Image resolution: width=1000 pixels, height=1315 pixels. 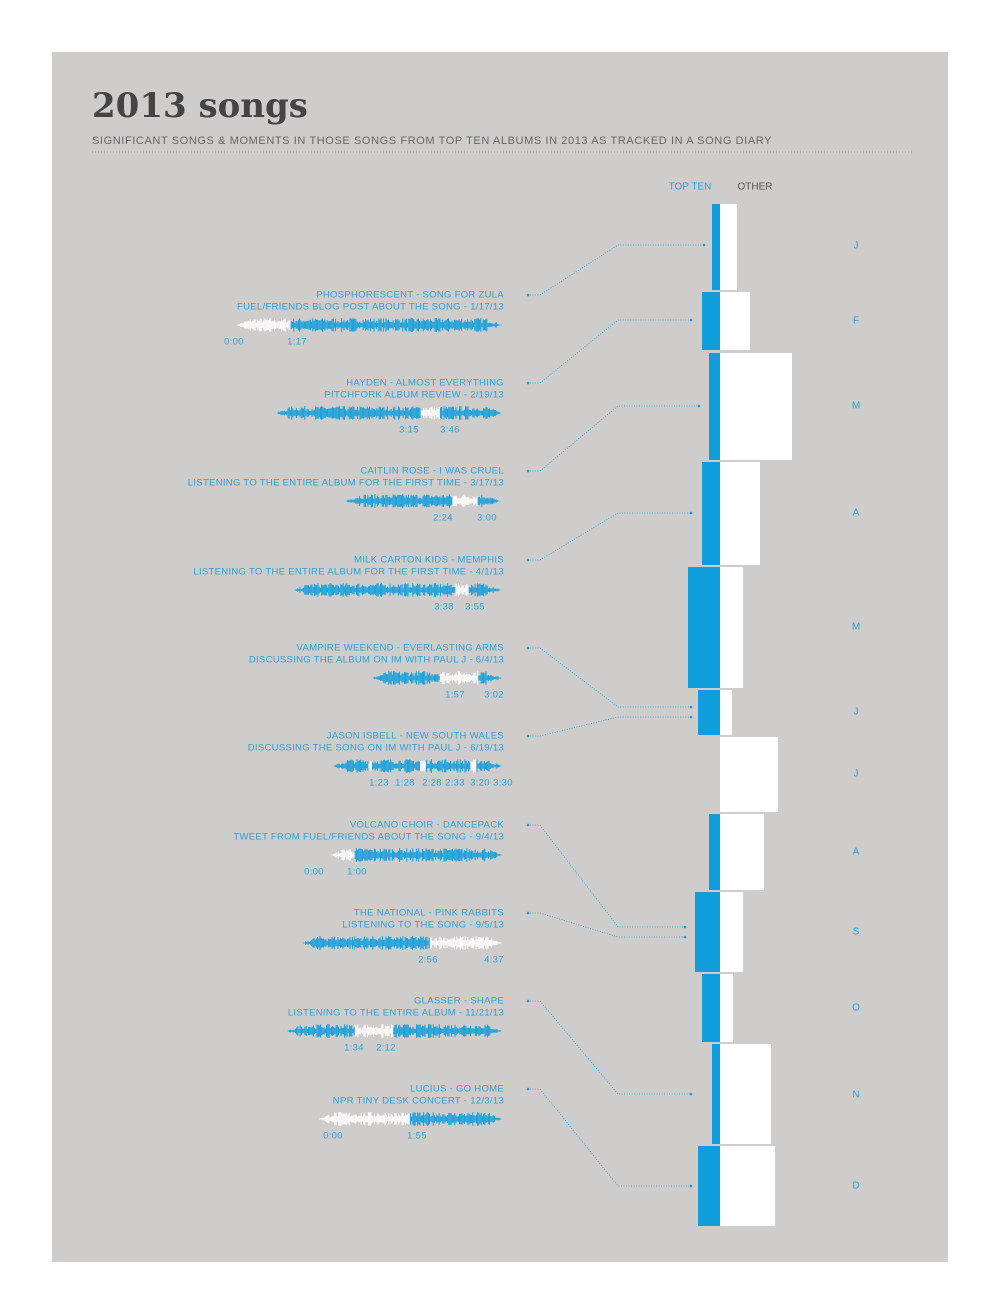 I want to click on song-title: HAYDEN - ALMOST EVERYTHING, so click(x=425, y=383).